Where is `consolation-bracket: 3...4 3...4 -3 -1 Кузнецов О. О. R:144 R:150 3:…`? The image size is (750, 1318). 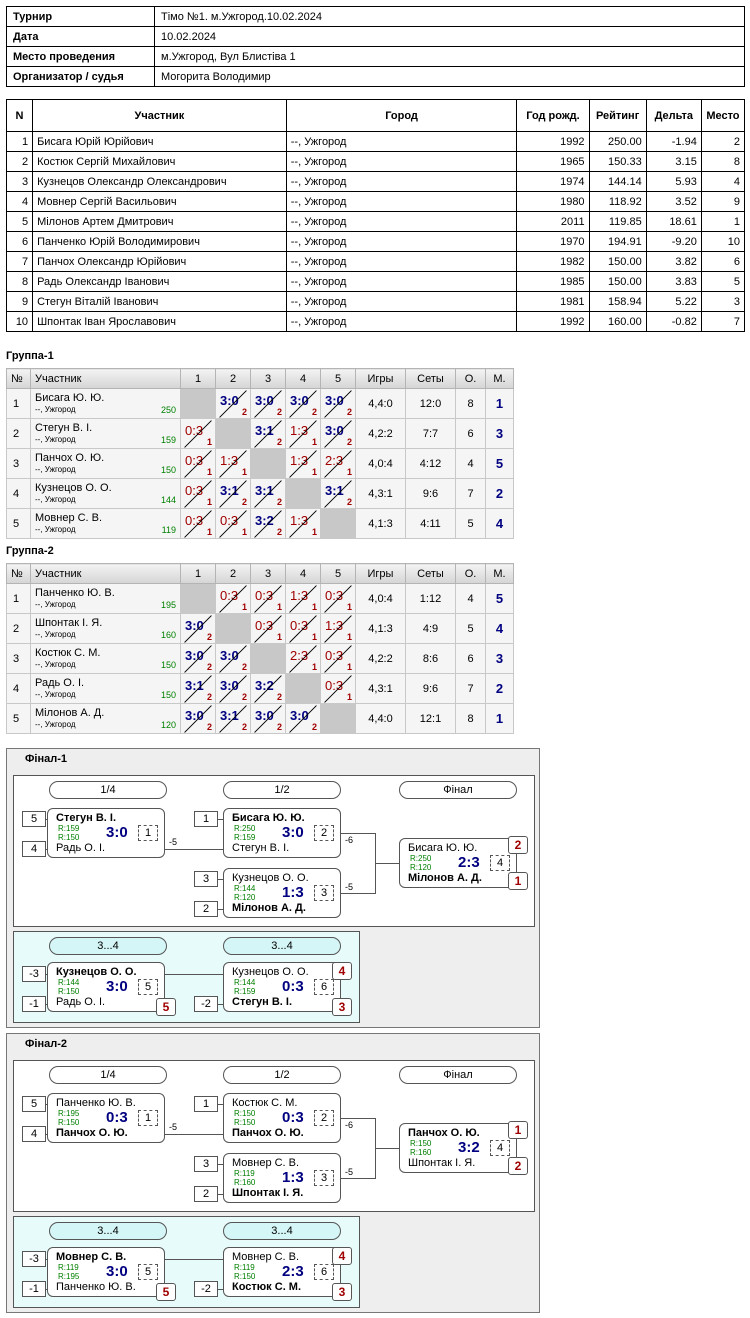 consolation-bracket: 3...4 3...4 -3 -1 Кузнецов О. О. R:144 R:150 3:… is located at coordinates (186, 977).